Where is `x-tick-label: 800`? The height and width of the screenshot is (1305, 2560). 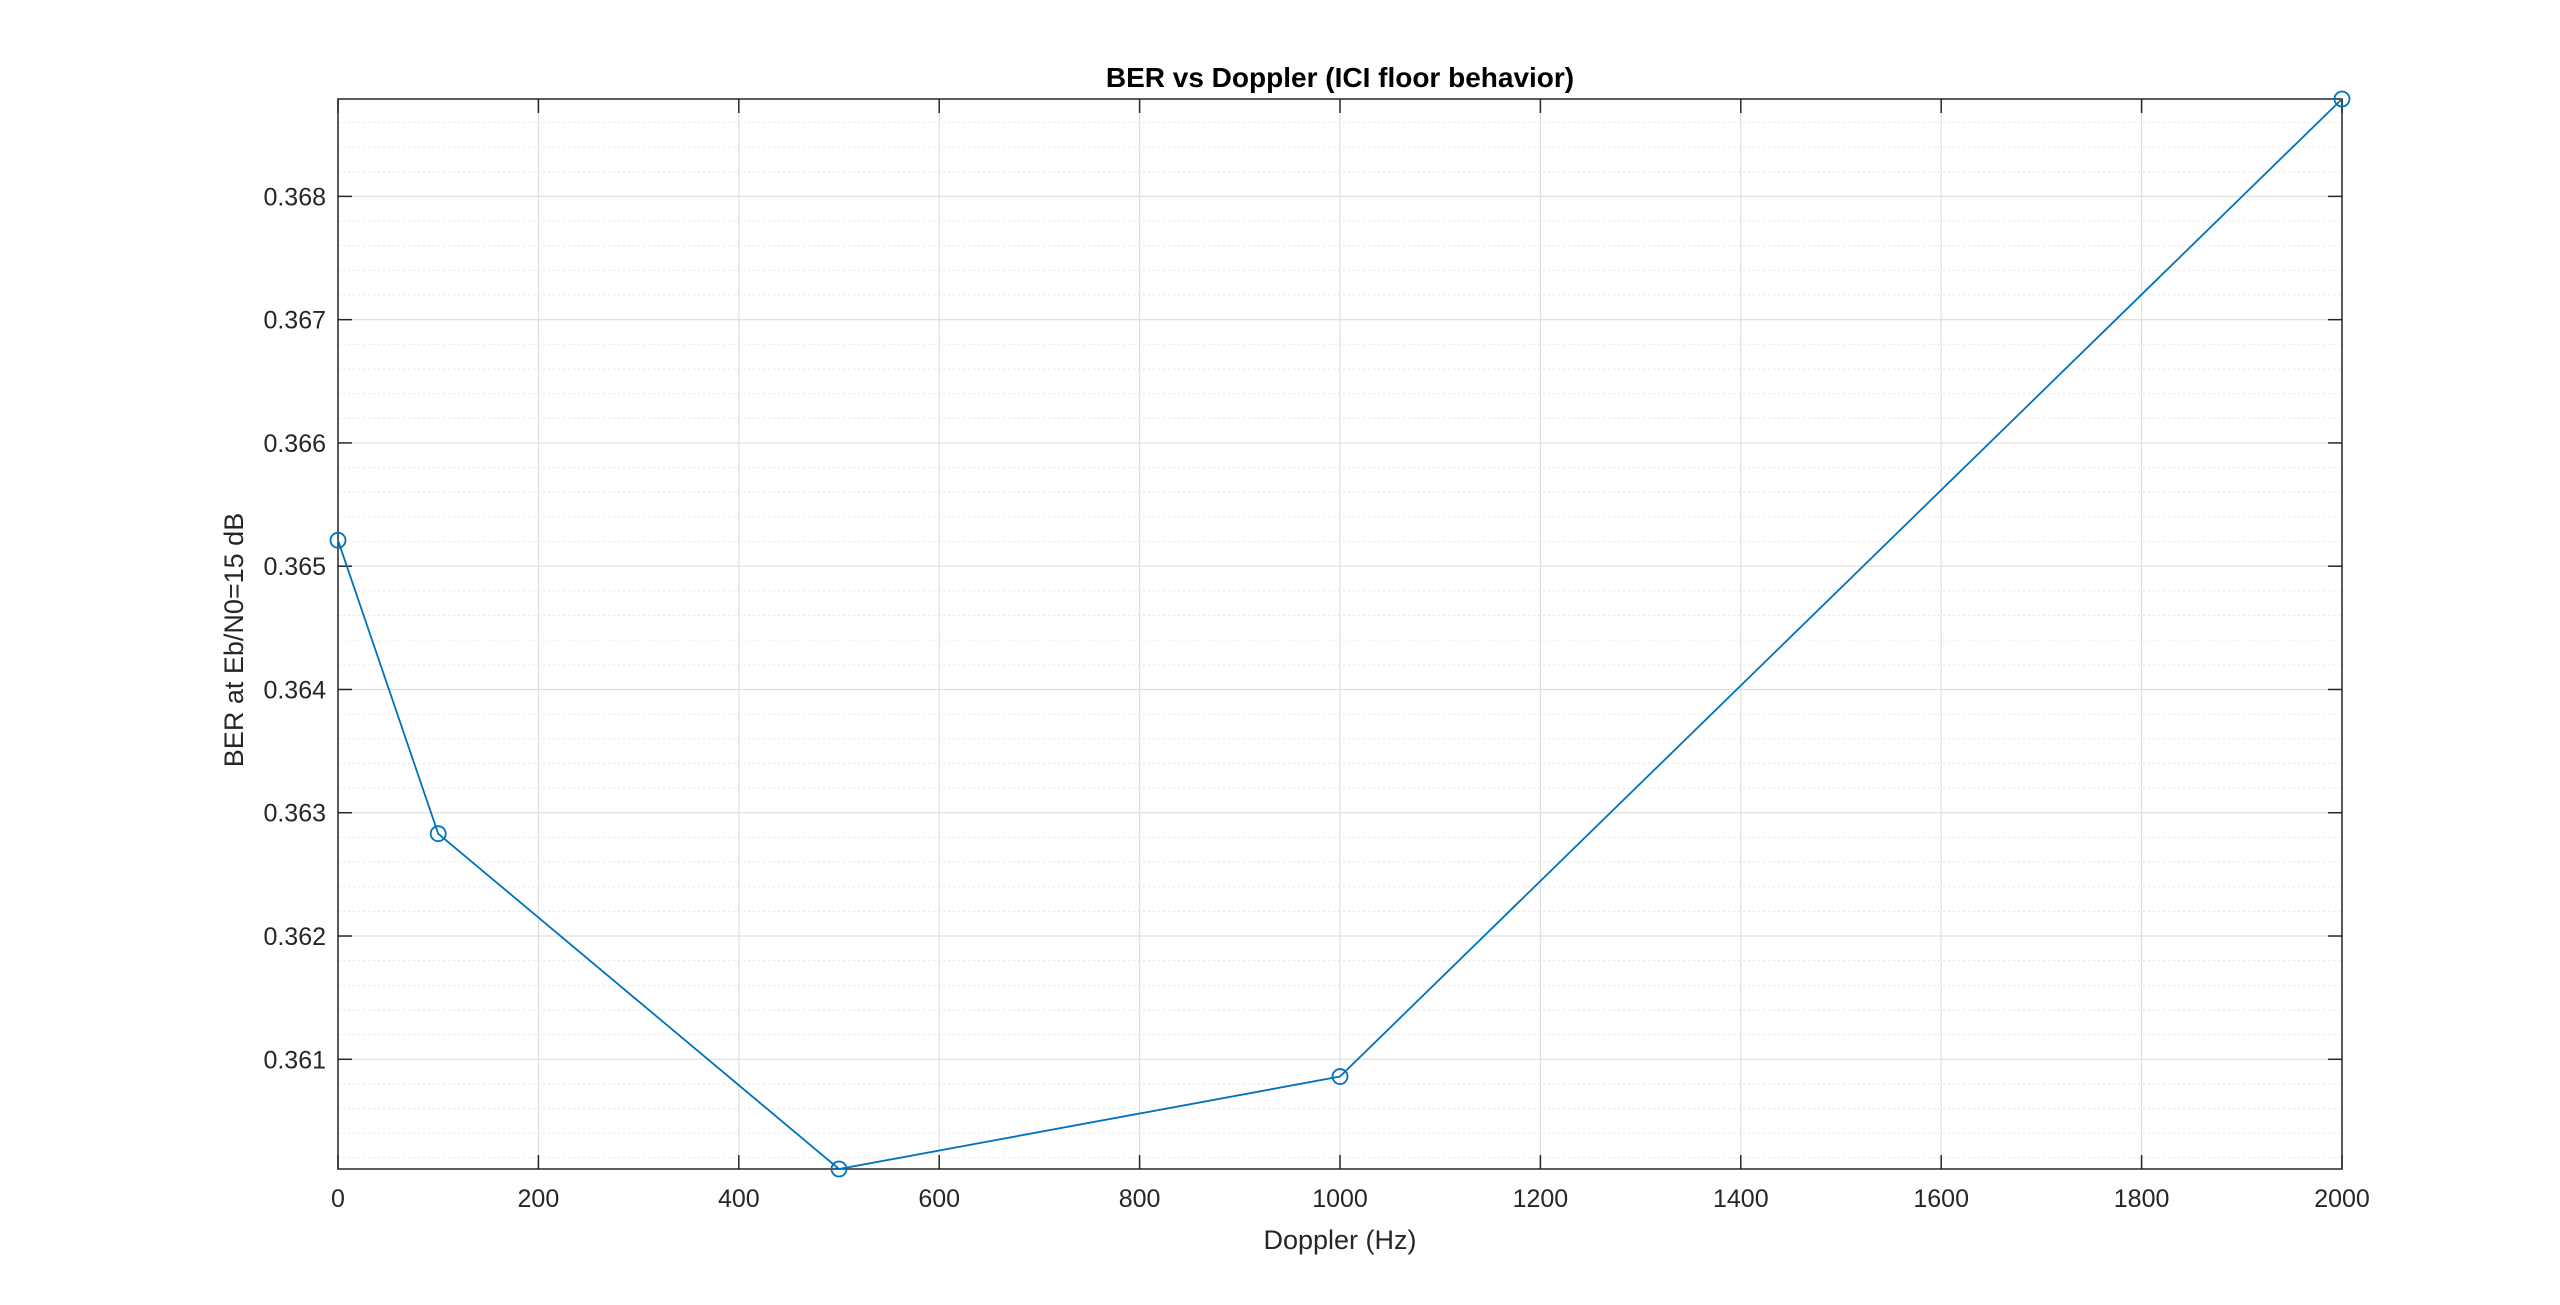
x-tick-label: 800 is located at coordinates (1140, 1199).